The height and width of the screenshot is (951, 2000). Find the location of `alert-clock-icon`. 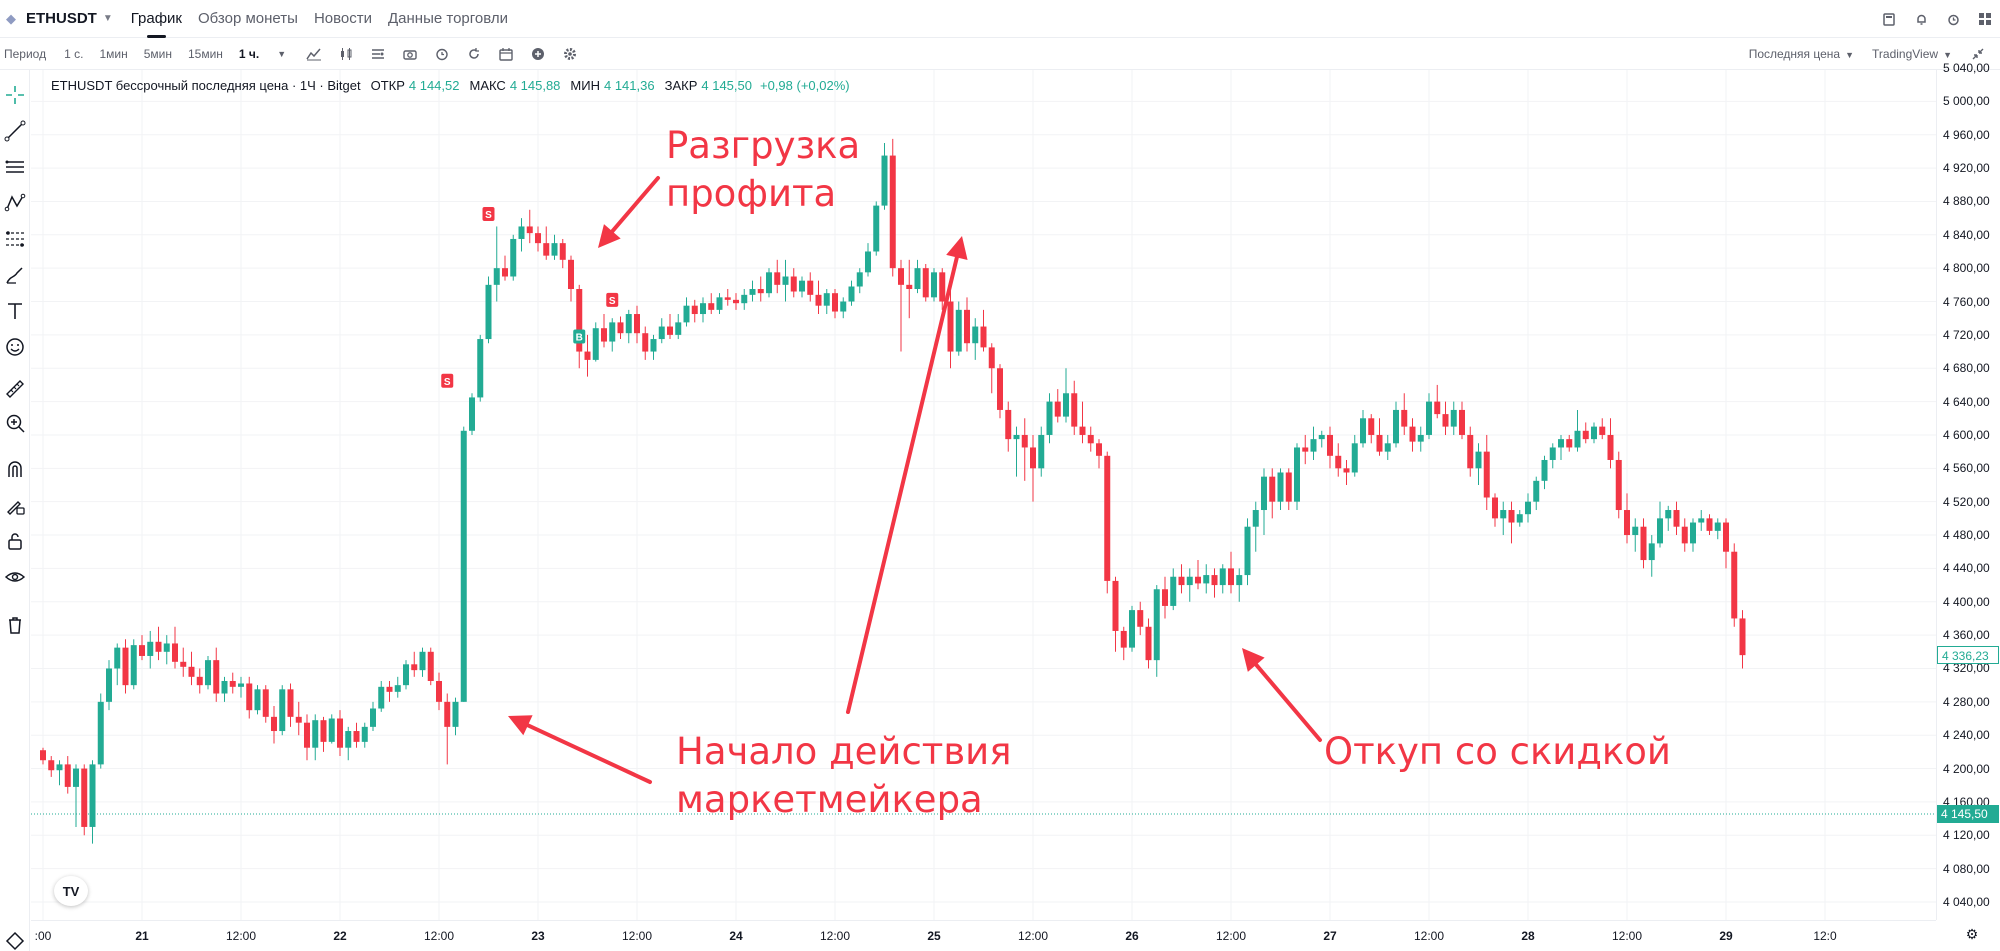

alert-clock-icon is located at coordinates (442, 54).